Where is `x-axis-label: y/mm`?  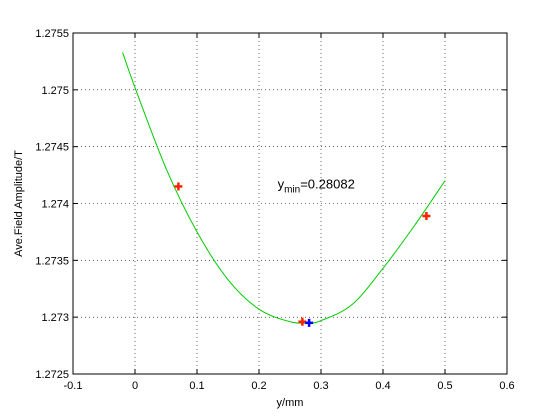
x-axis-label: y/mm is located at coordinates (290, 403).